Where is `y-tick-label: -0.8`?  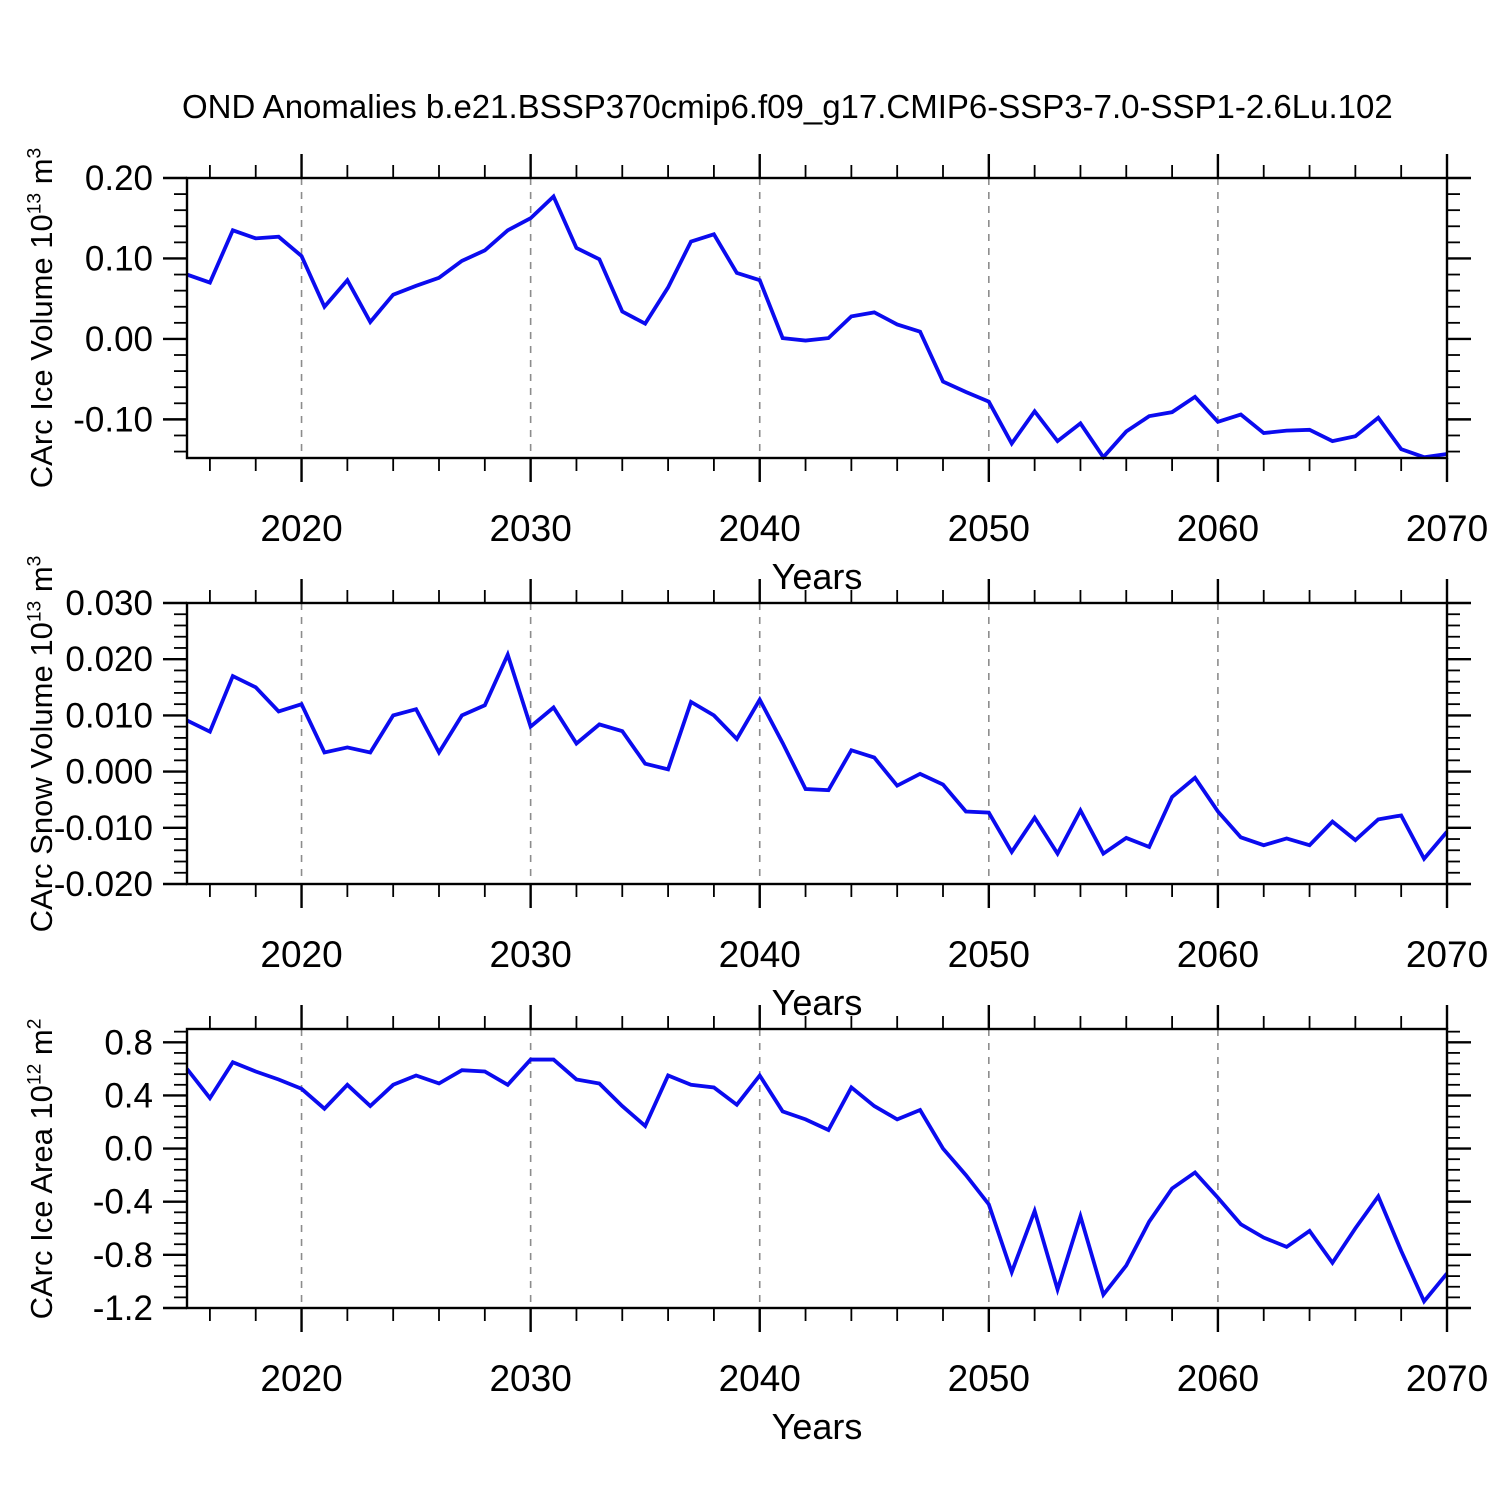
y-tick-label: -0.8 is located at coordinates (123, 1255).